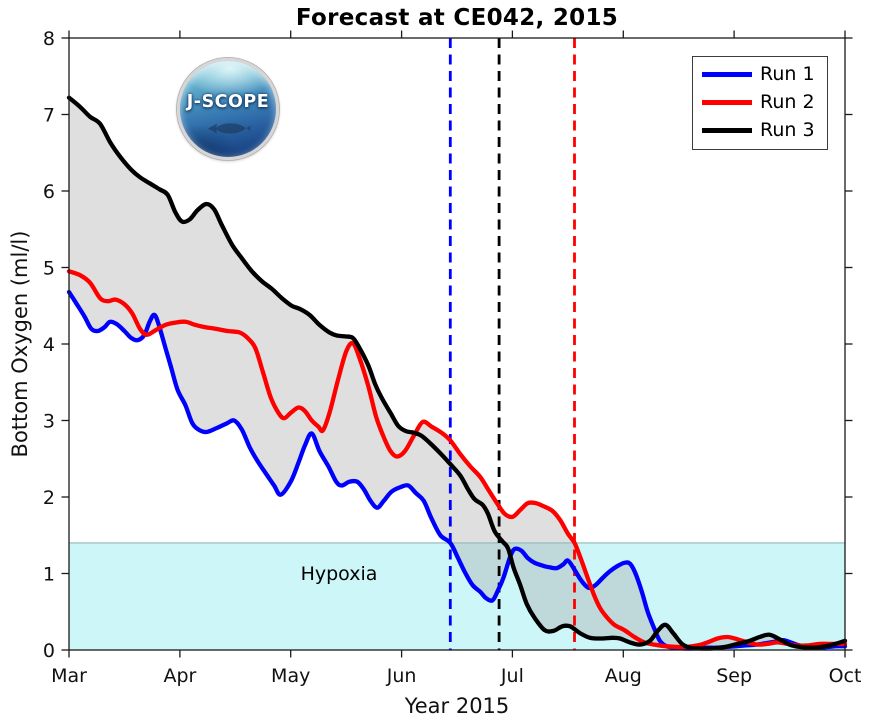  Describe the element at coordinates (623, 676) in the screenshot. I see `x-tick-label: Aug` at that location.